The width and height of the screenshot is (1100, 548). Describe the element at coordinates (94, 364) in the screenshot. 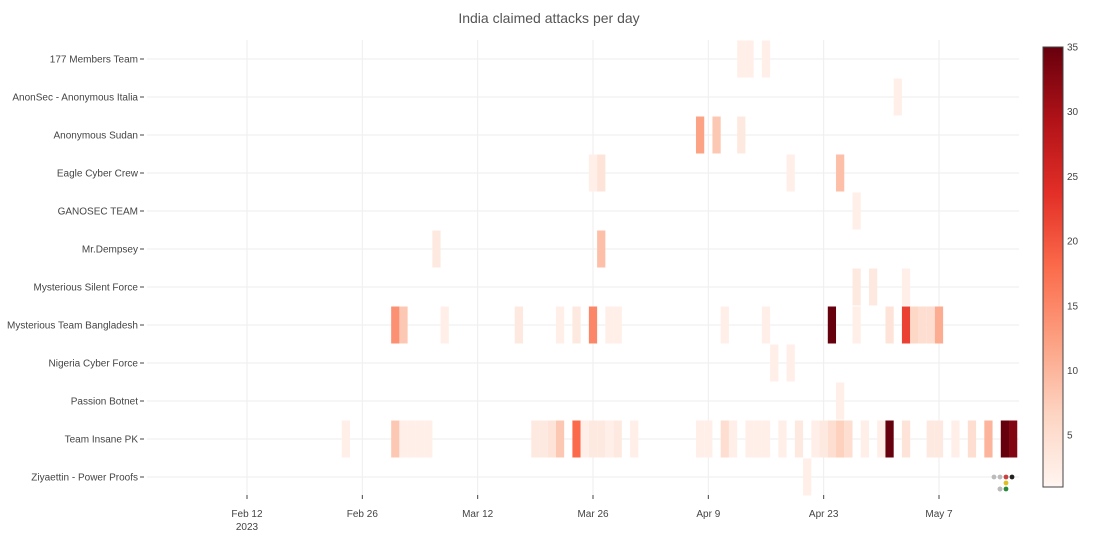

I see `y-tick-label: Nigeria Cyber Force` at that location.